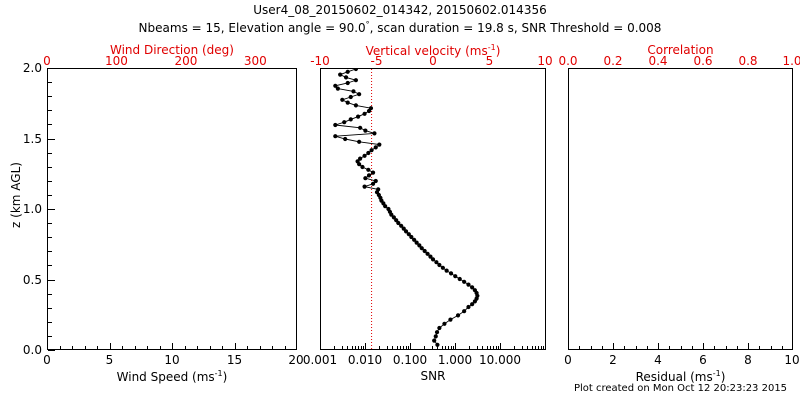  What do you see at coordinates (613, 360) in the screenshot?
I see `res-tick-2: 2` at bounding box center [613, 360].